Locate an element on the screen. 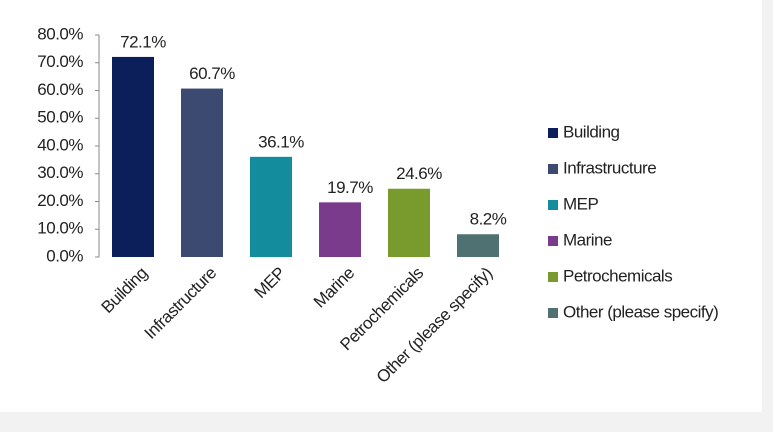 This screenshot has width=773, height=432. y-tick-label: 80.0% is located at coordinates (60, 33).